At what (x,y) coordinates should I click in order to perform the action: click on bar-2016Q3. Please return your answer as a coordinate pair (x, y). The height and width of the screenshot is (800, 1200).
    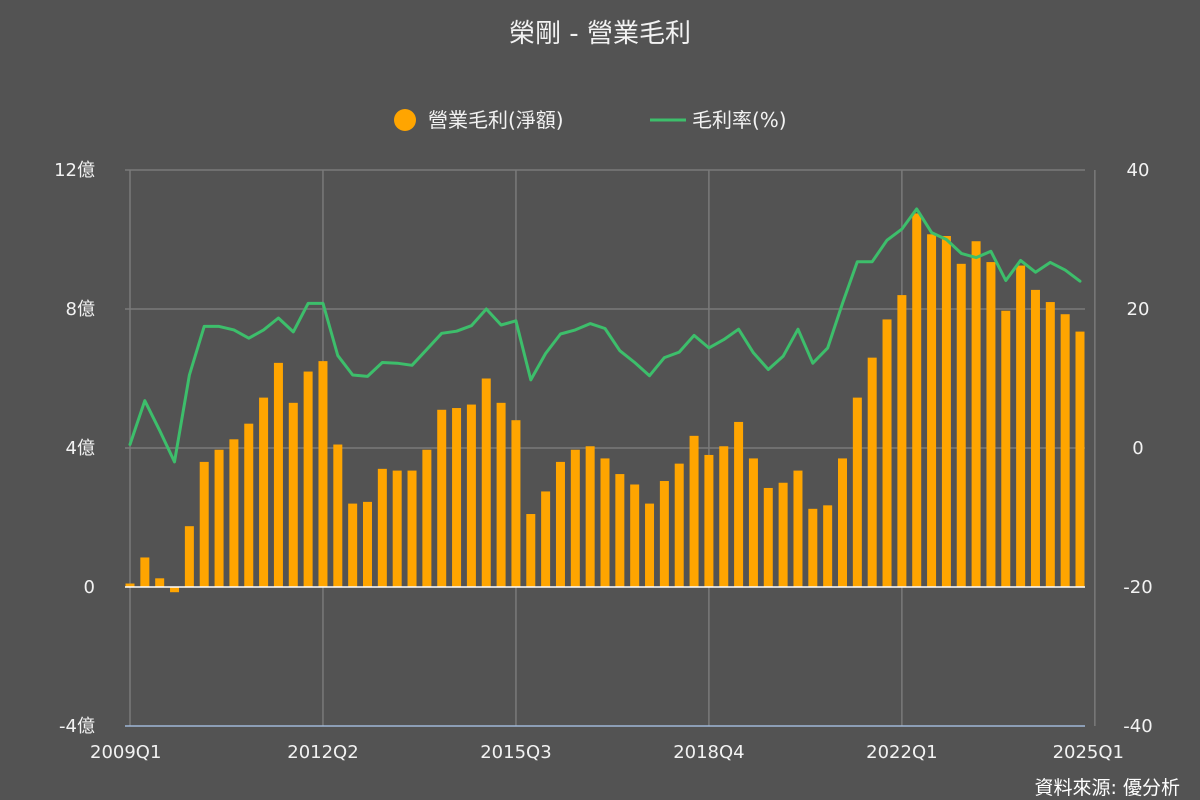
    Looking at the image, I should click on (575, 518).